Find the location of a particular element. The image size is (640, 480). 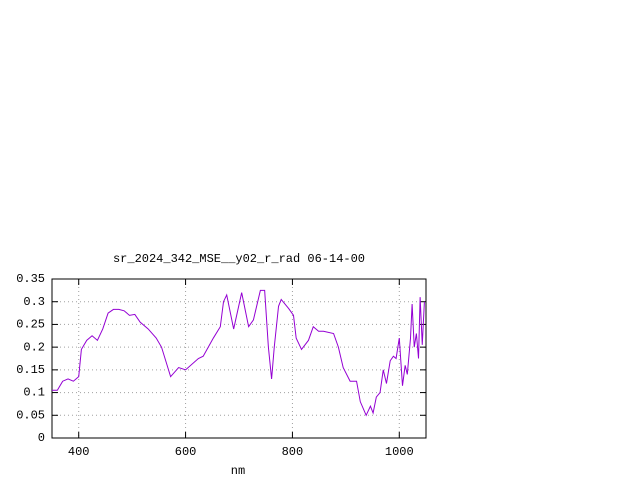

y-tick-label: 0.35 is located at coordinates (30, 279).